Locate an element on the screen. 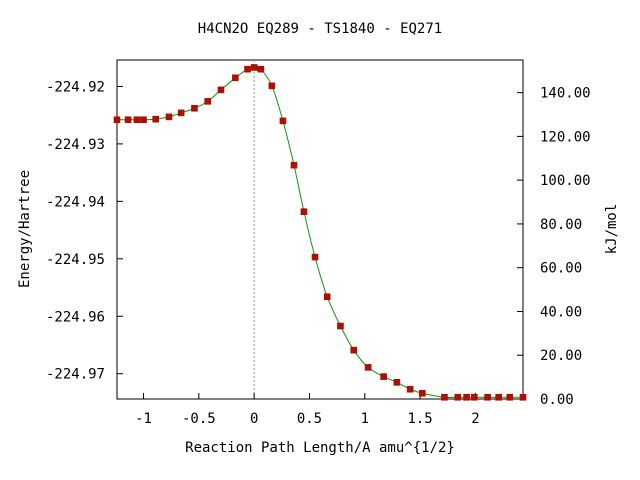  y-tick-label: -224.92 is located at coordinates (75, 87).